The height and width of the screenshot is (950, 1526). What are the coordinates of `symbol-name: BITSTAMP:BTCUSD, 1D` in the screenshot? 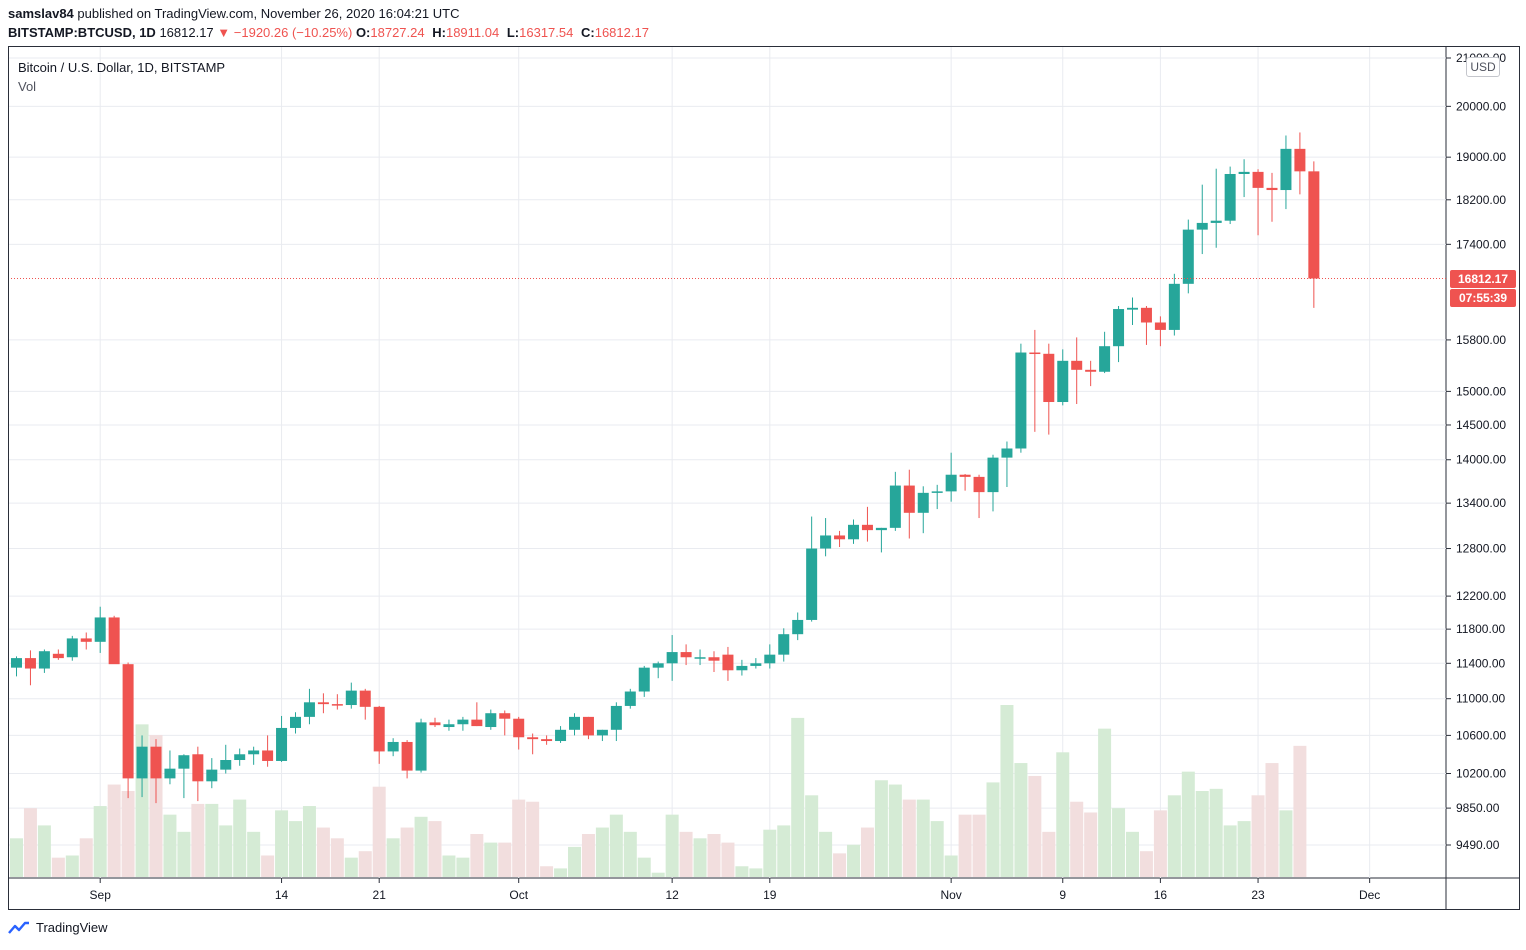 It's located at (82, 32).